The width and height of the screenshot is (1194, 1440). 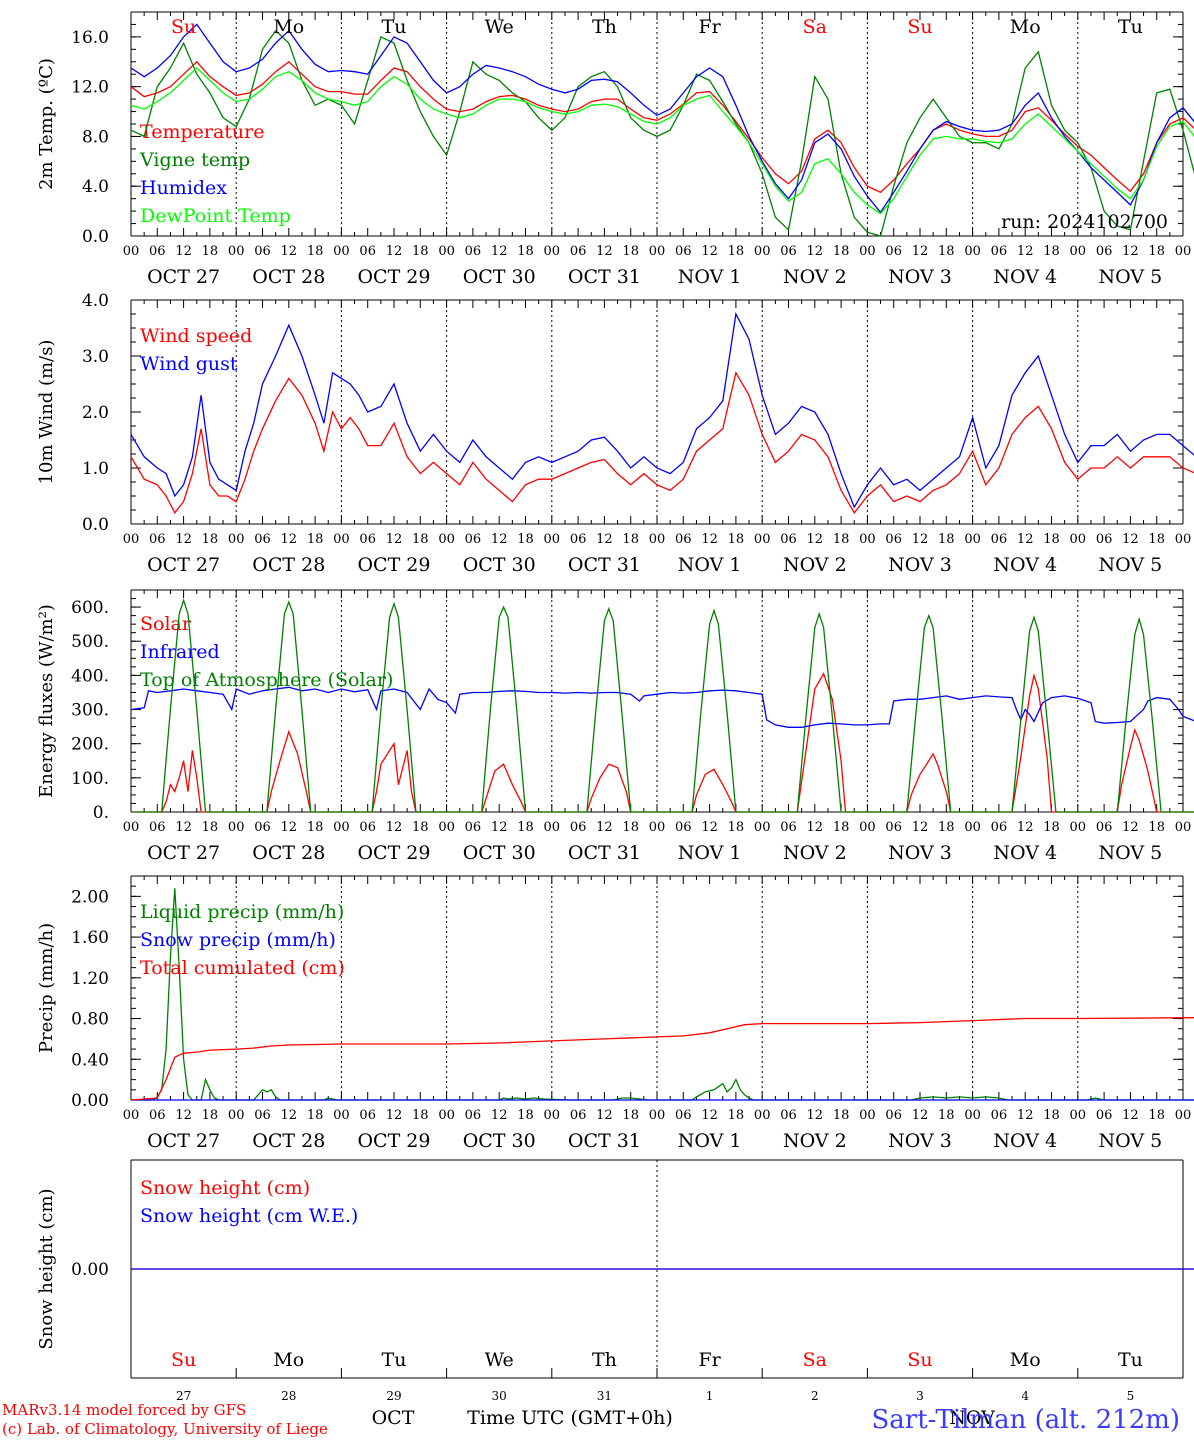 I want to click on date-label: NOV 5, so click(x=1131, y=565).